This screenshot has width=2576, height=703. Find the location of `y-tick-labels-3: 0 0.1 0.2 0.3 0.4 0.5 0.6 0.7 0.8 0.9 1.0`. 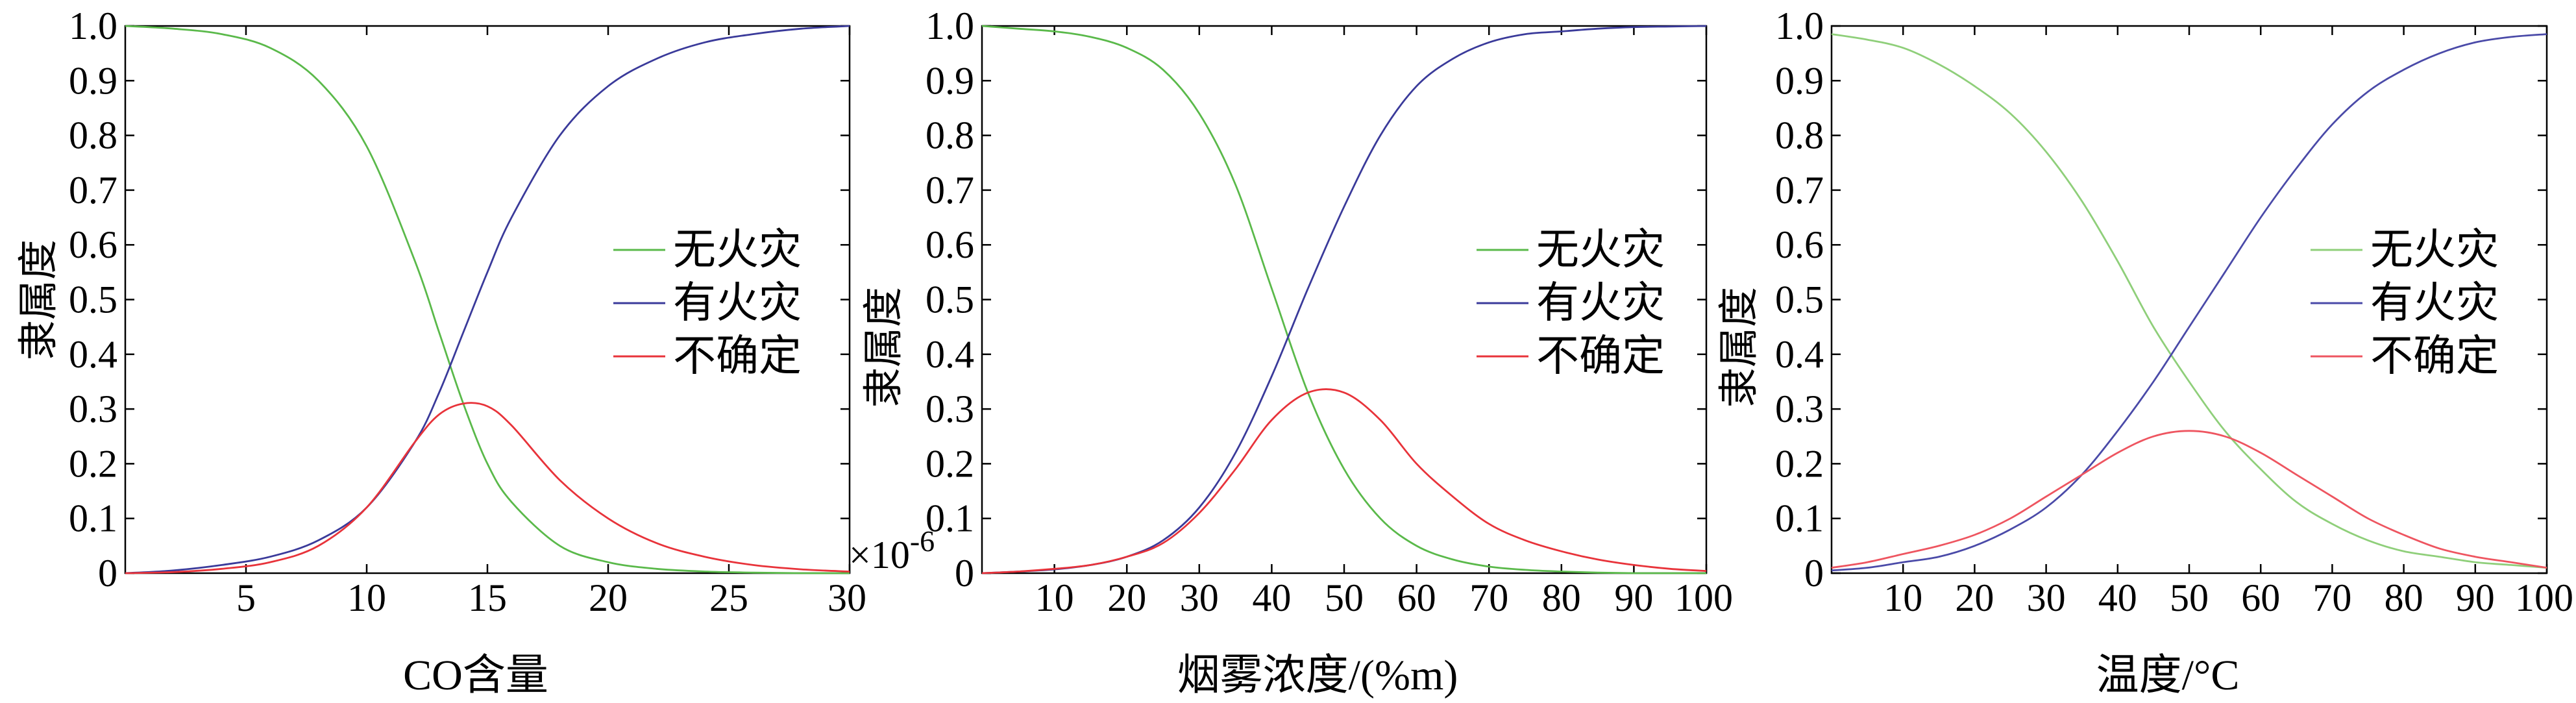

y-tick-labels-3: 0 0.1 0.2 0.3 0.4 0.5 0.6 0.7 0.8 0.9 1.0 is located at coordinates (1799, 300).